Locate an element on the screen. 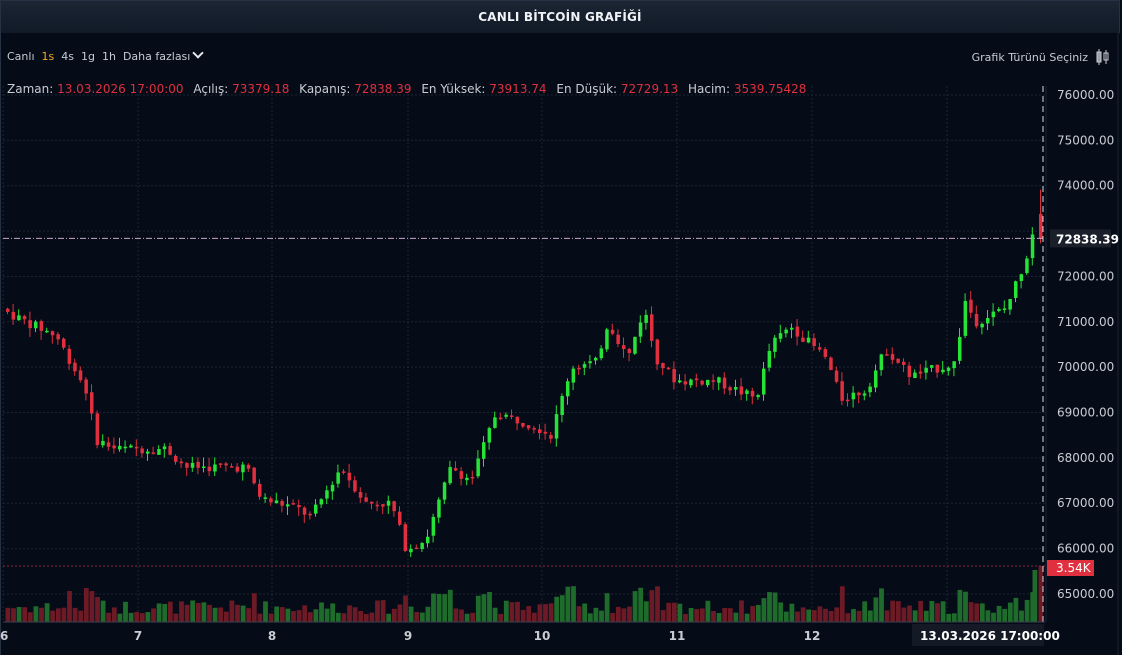  time-value: 13.03.2026 17:00:00 is located at coordinates (120, 89).